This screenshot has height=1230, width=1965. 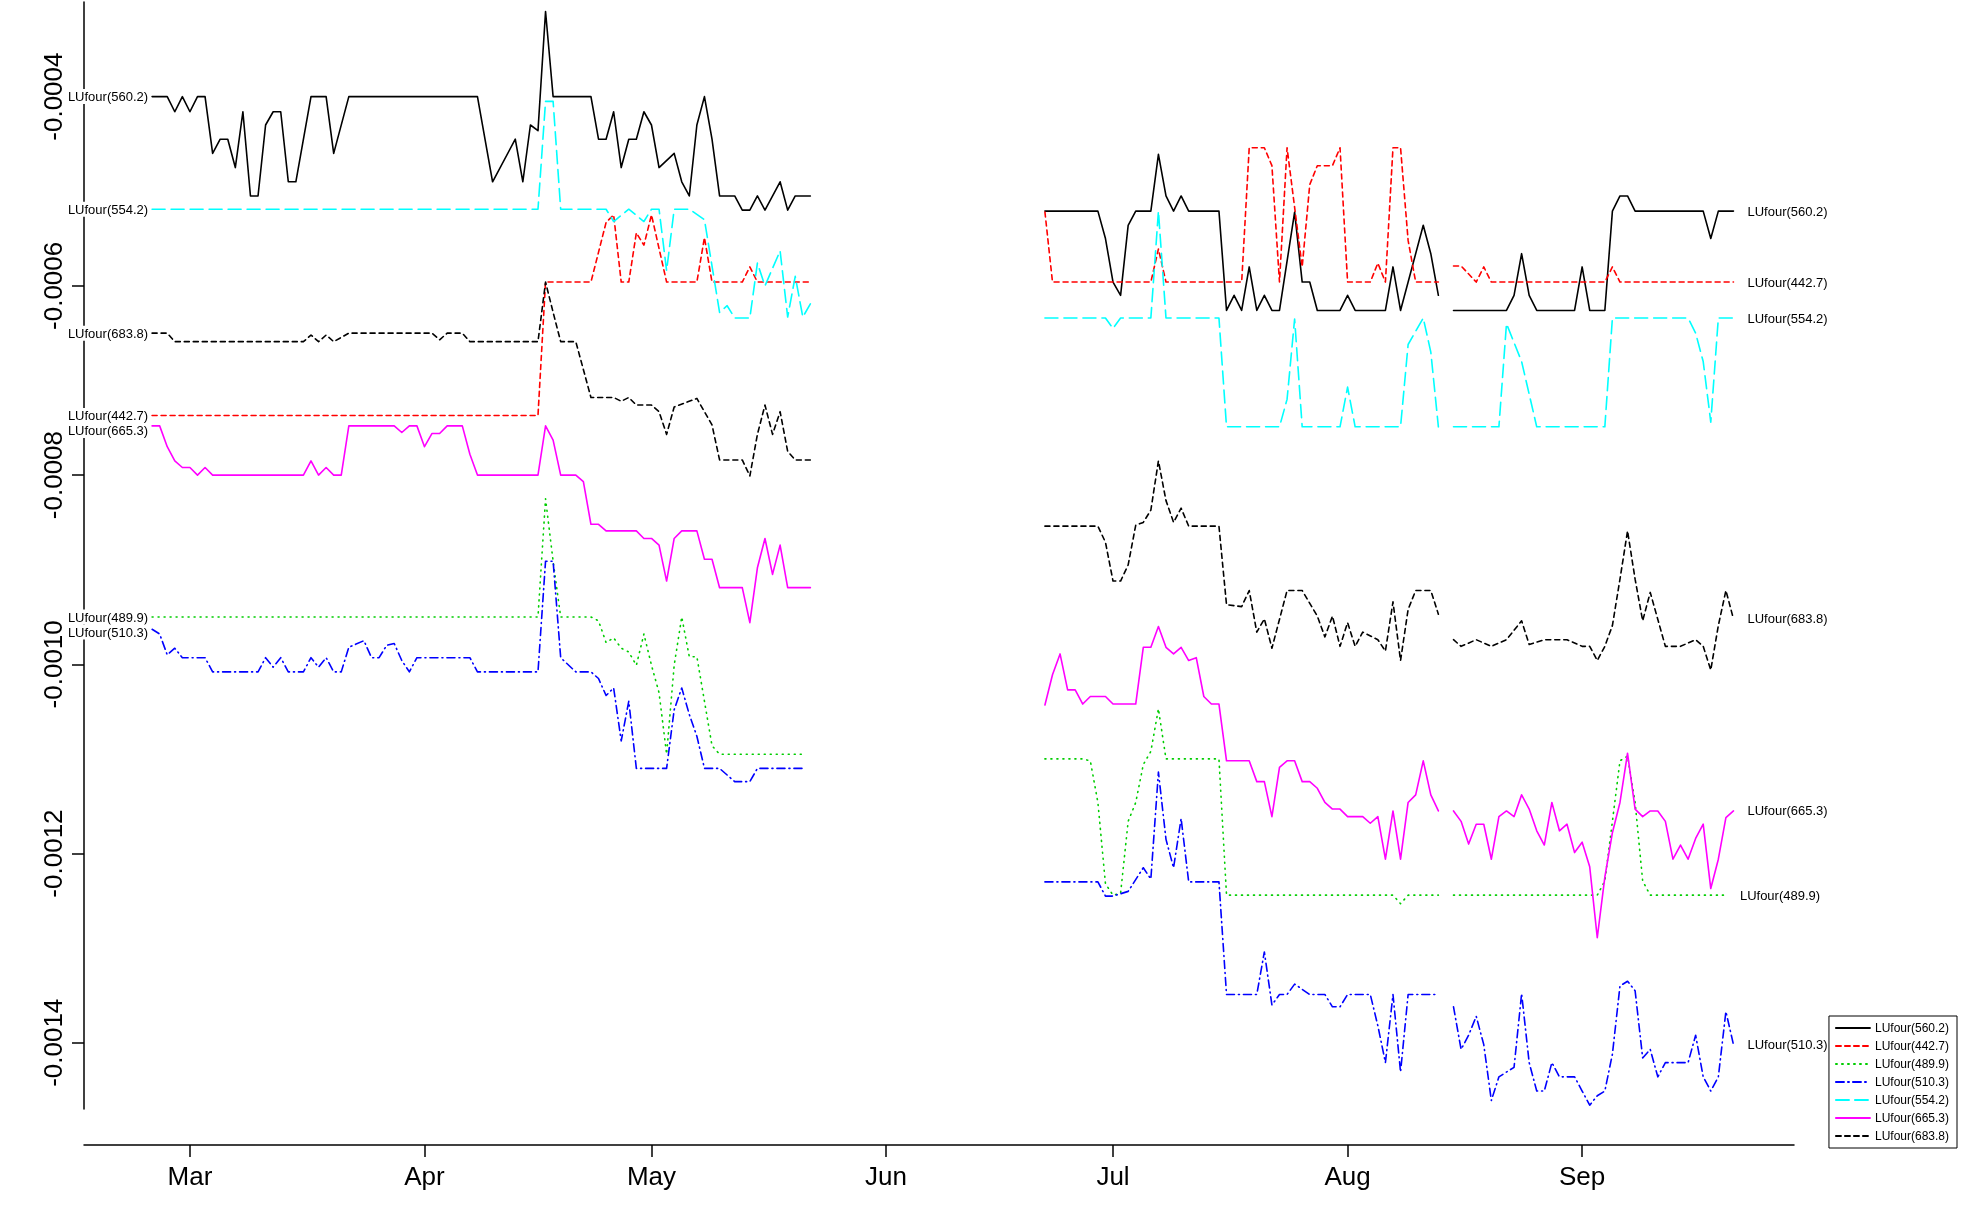 What do you see at coordinates (651, 1176) in the screenshot?
I see `x-tick-label: May` at bounding box center [651, 1176].